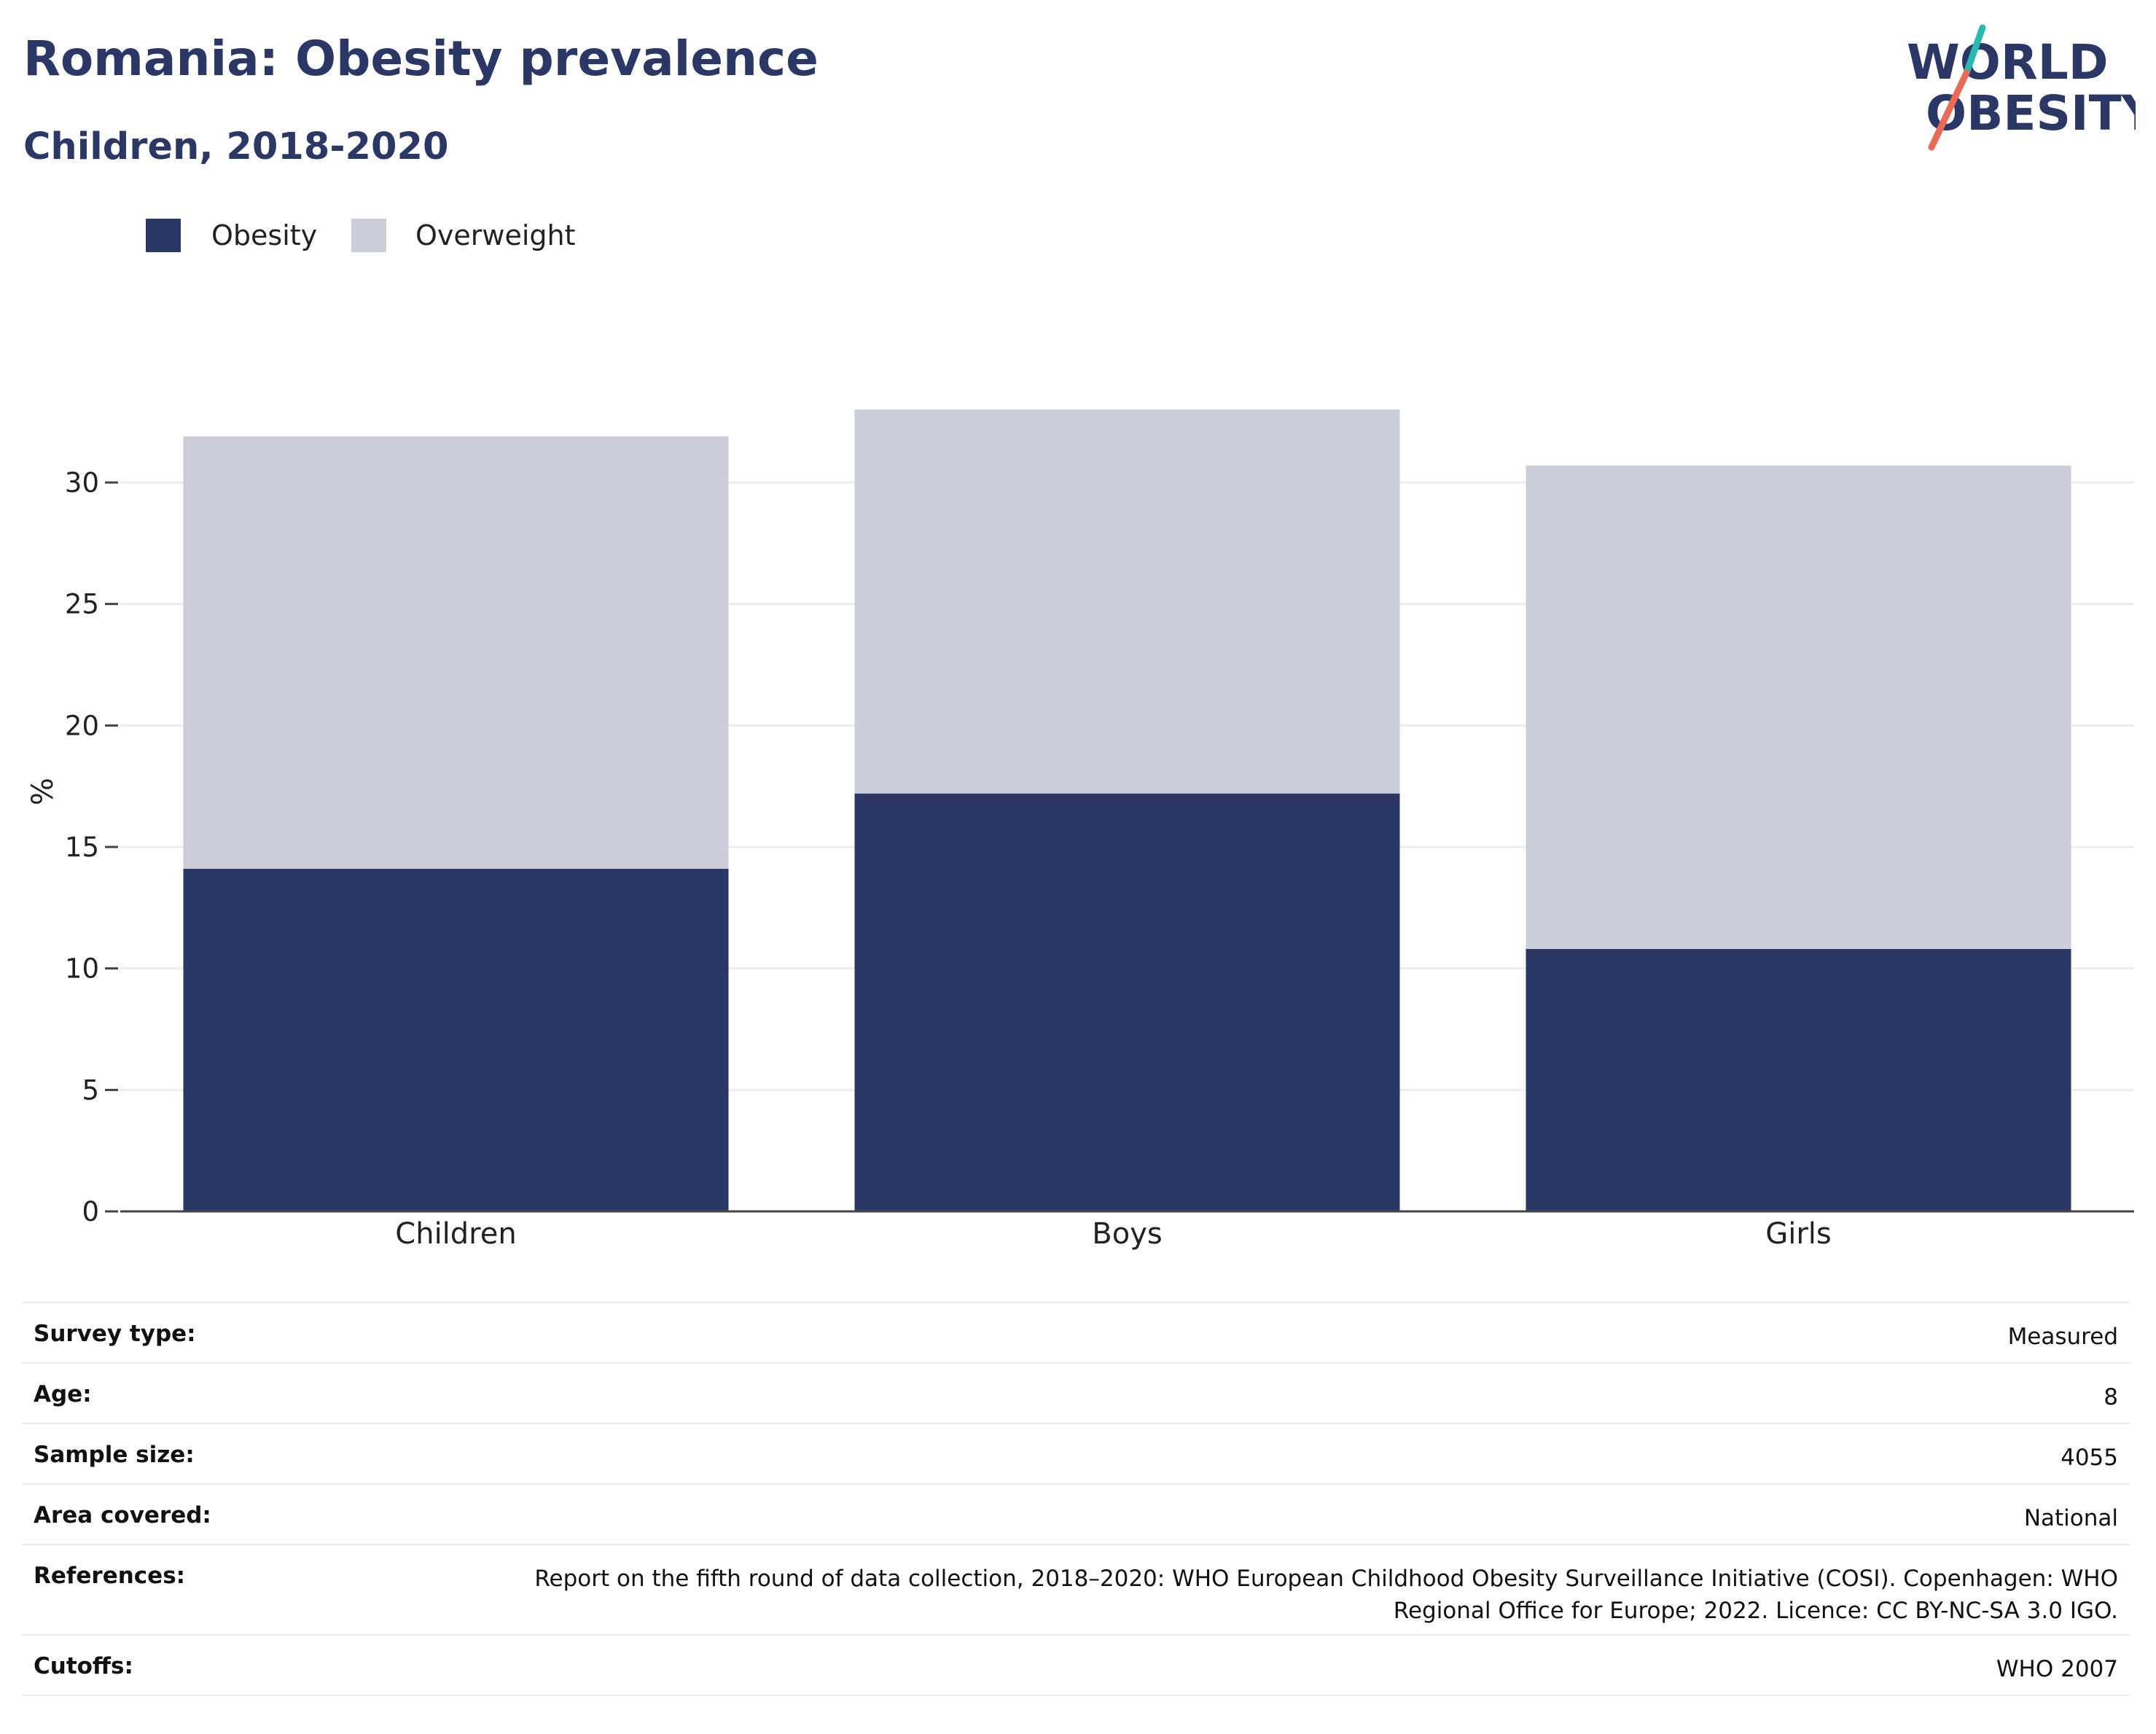  I want to click on legend-label-obesity: Obesity, so click(264, 235).